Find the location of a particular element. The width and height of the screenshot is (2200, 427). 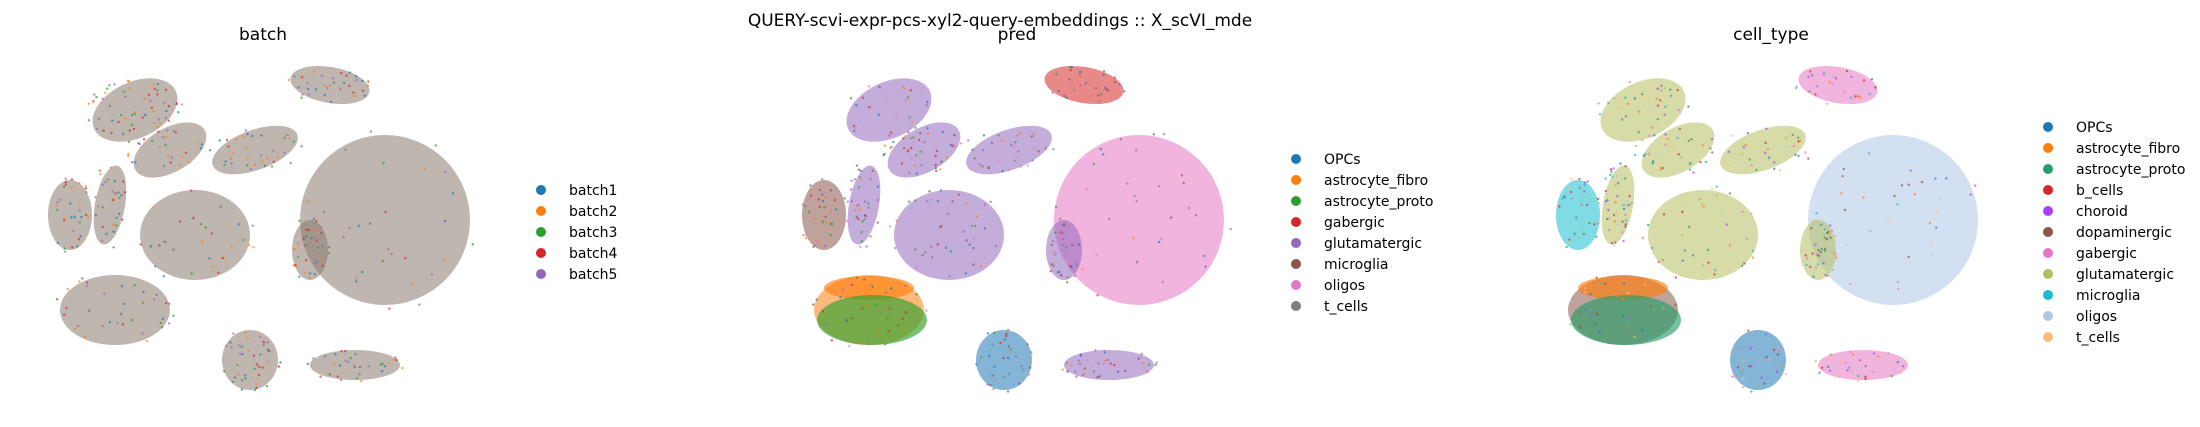

legend-label-astrocyte_fibro: astrocyte_fibro is located at coordinates (1376, 181).